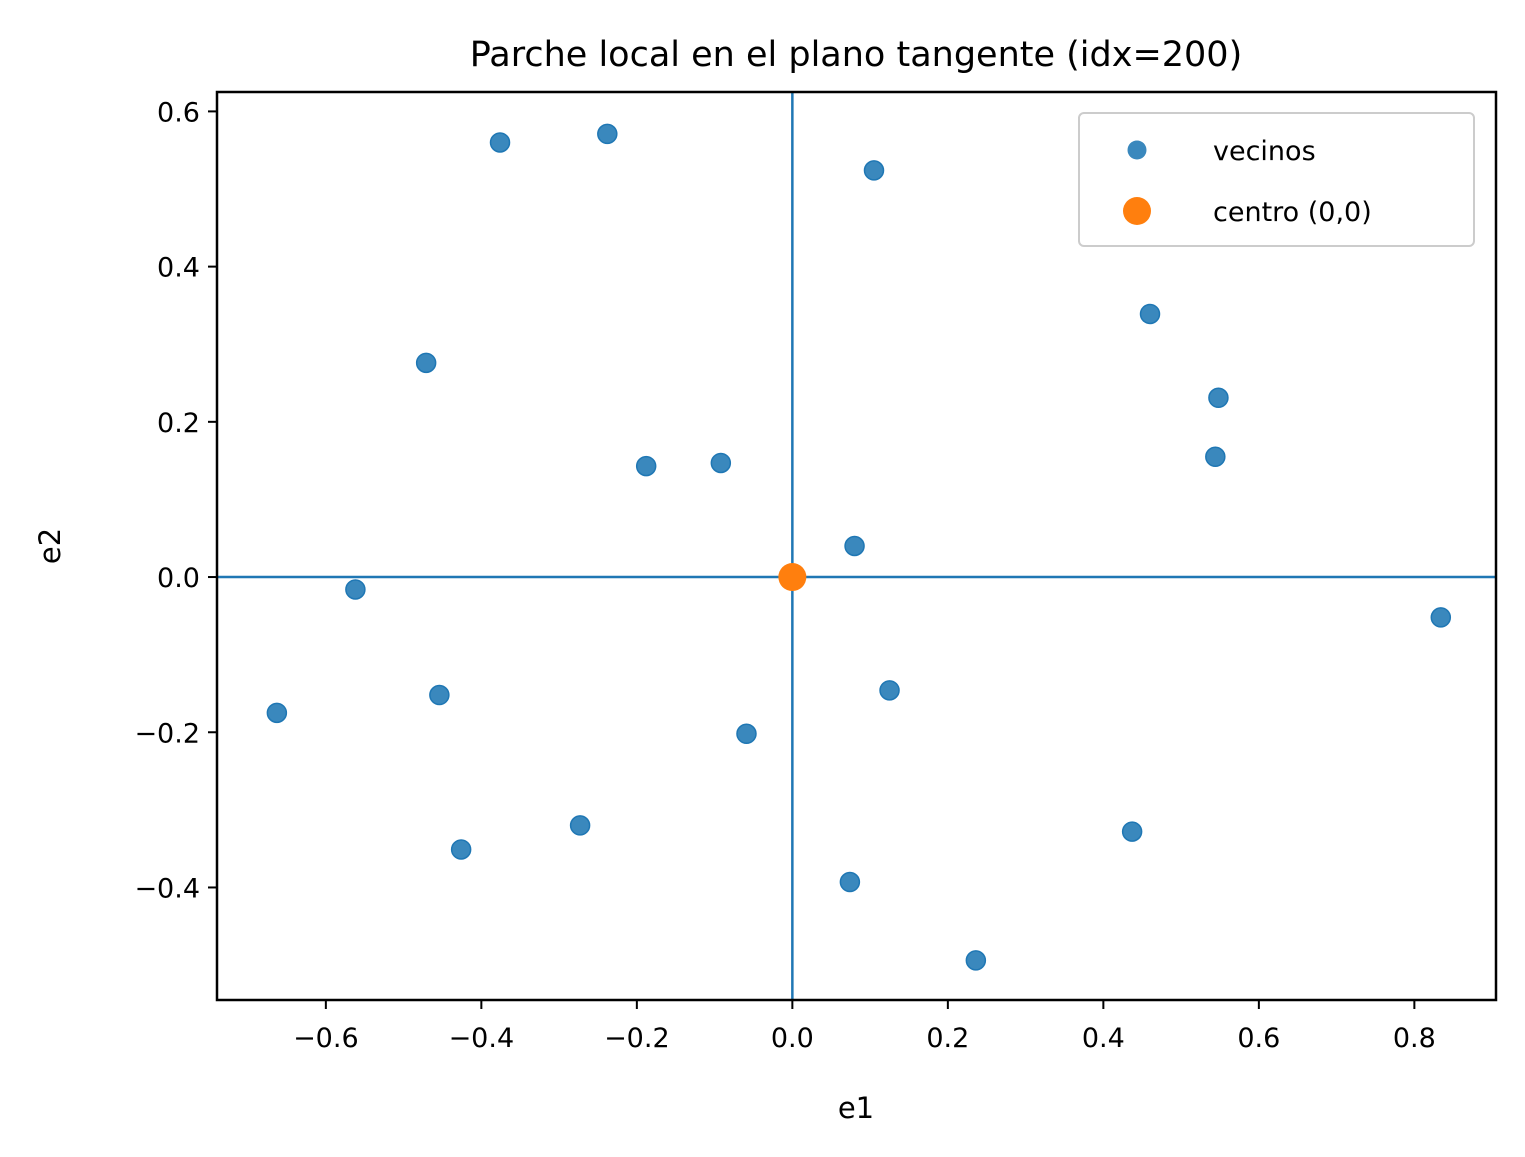 The image size is (1525, 1157). Describe the element at coordinates (947, 1038) in the screenshot. I see `x-tick-label: 0.2` at that location.